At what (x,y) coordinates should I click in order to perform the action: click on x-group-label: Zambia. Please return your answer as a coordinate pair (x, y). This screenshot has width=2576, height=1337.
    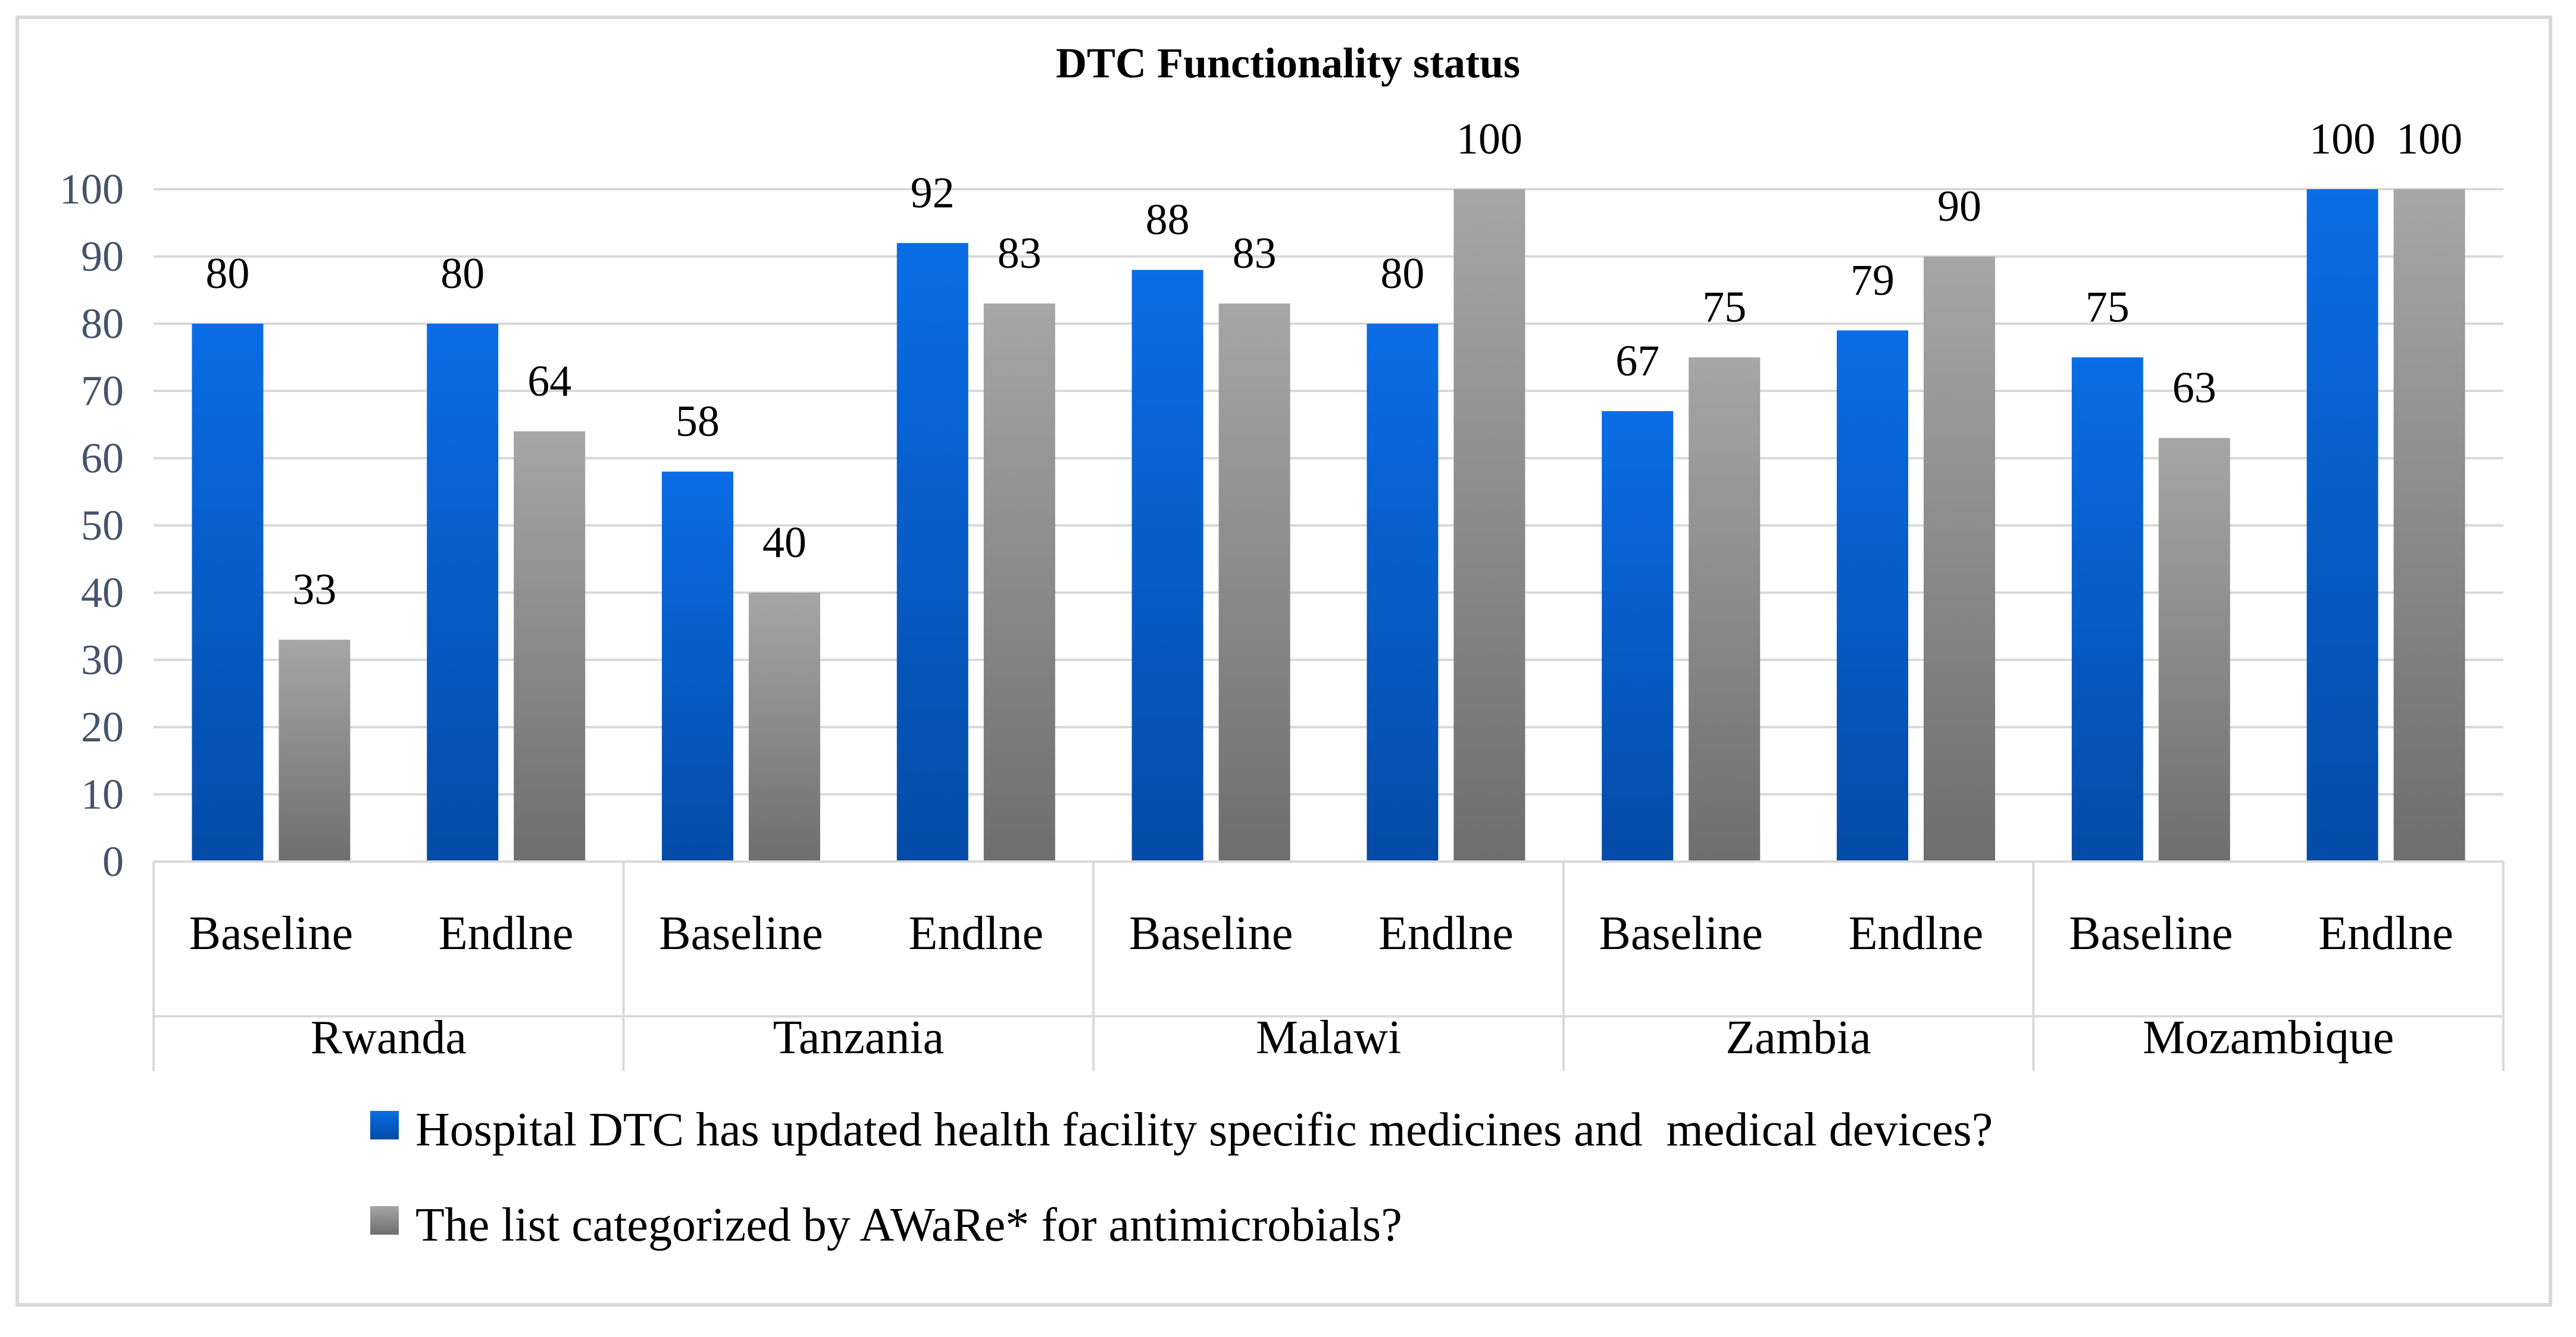
    Looking at the image, I should click on (1798, 1038).